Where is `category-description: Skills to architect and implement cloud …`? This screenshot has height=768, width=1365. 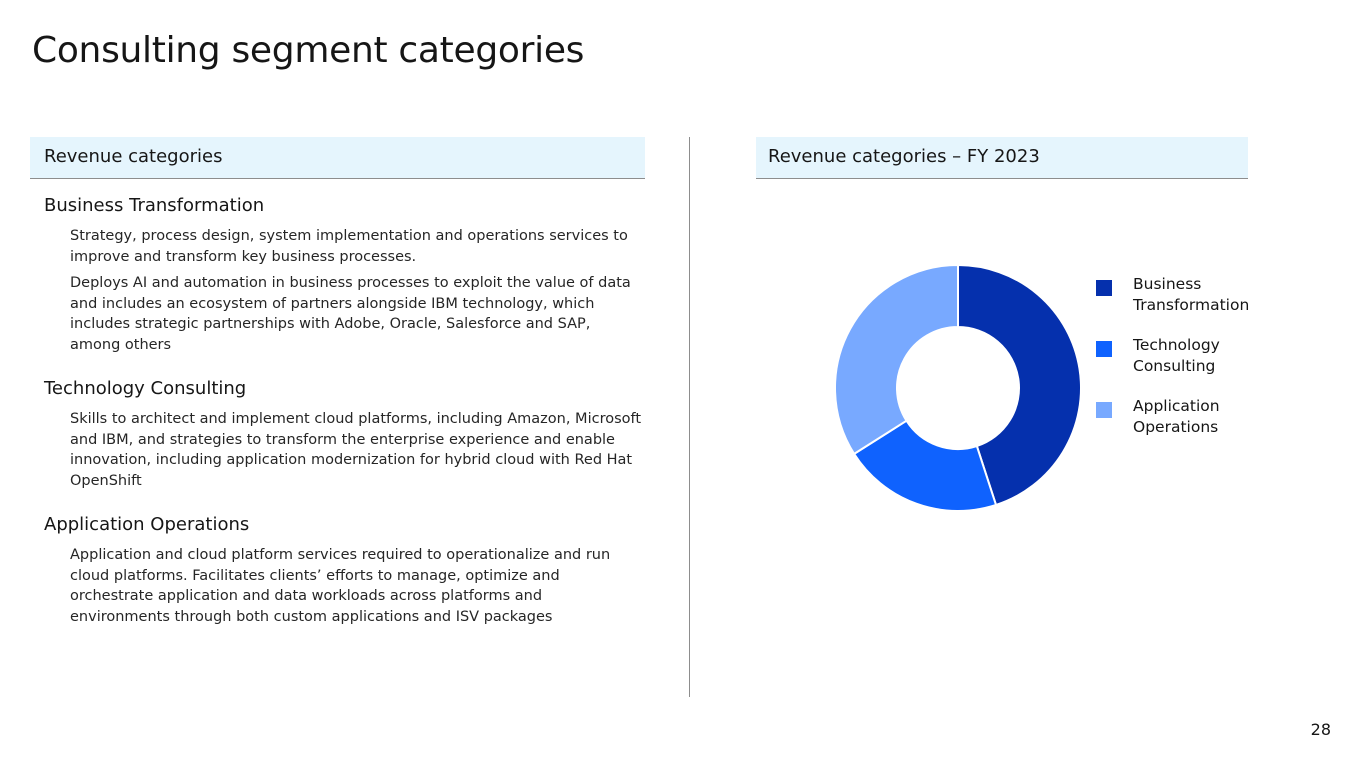 category-description: Skills to architect and implement cloud … is located at coordinates (356, 450).